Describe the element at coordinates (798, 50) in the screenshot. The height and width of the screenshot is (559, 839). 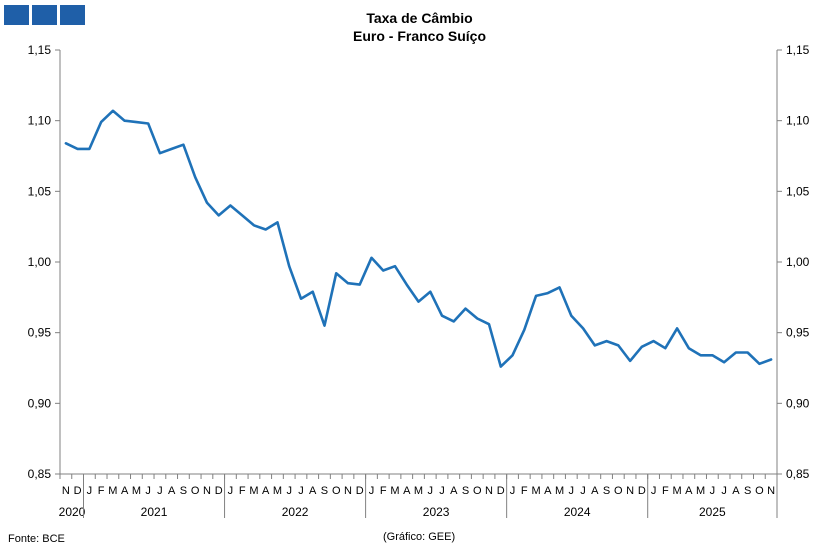
I see `y-tick-label-right: 1,15` at that location.